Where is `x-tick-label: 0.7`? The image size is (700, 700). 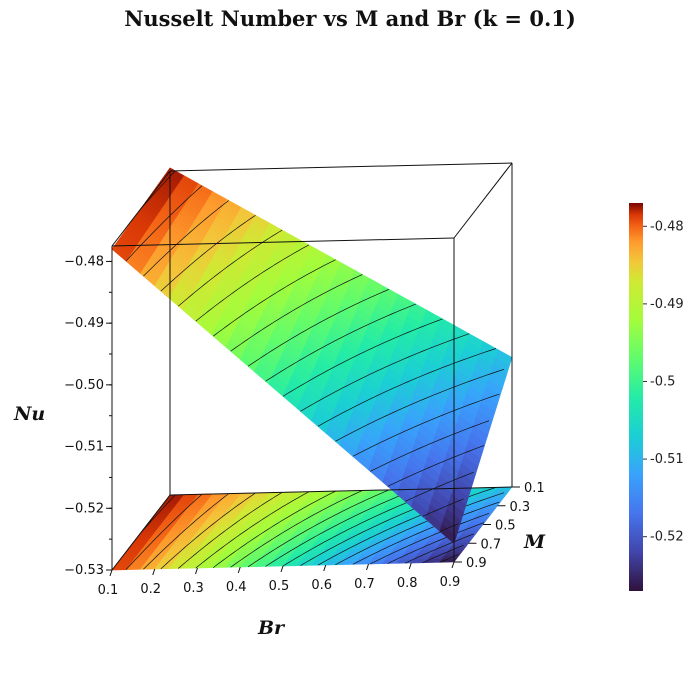 x-tick-label: 0.7 is located at coordinates (364, 584).